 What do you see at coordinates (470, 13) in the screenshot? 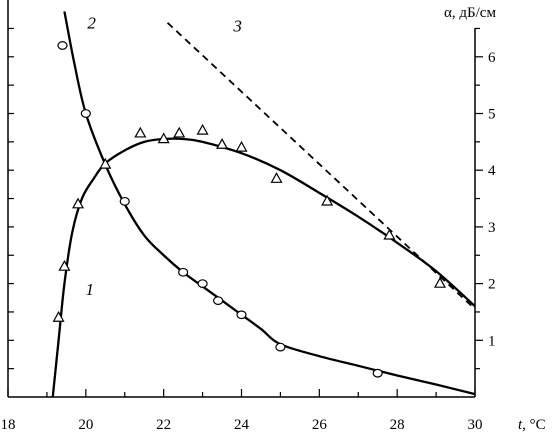
I see `y-axis-label: α, дБ/см` at bounding box center [470, 13].